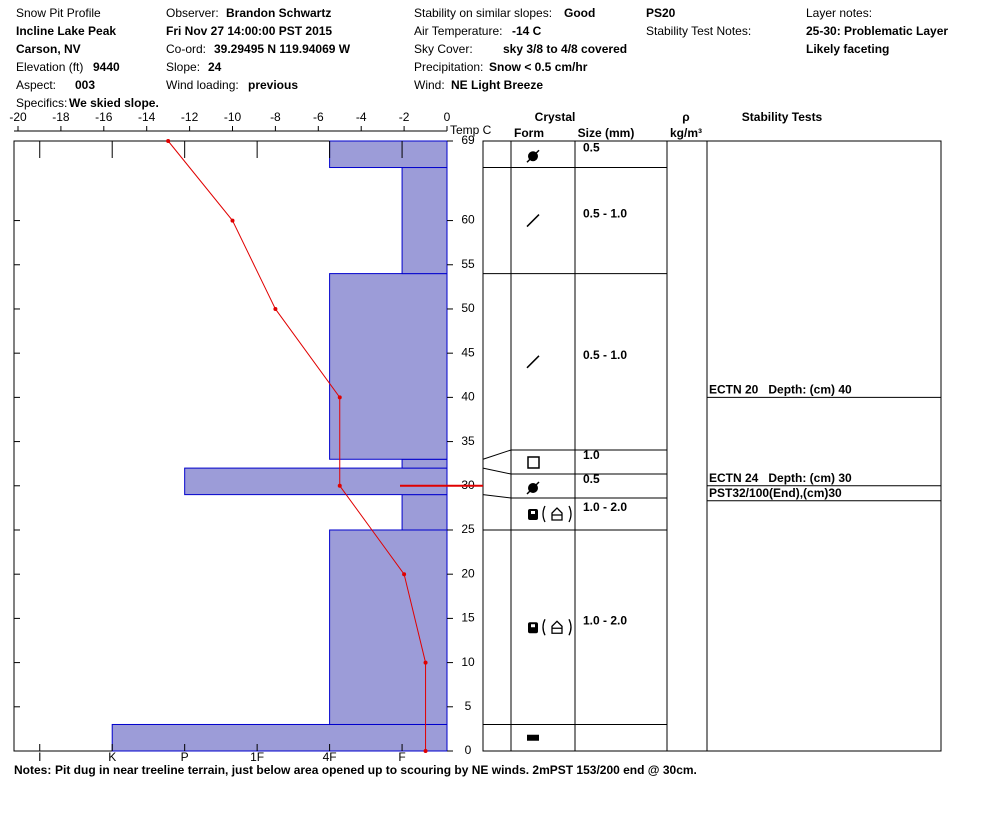 The image size is (994, 840). Describe the element at coordinates (202, 85) in the screenshot. I see `field-label: Wind loading:` at that location.